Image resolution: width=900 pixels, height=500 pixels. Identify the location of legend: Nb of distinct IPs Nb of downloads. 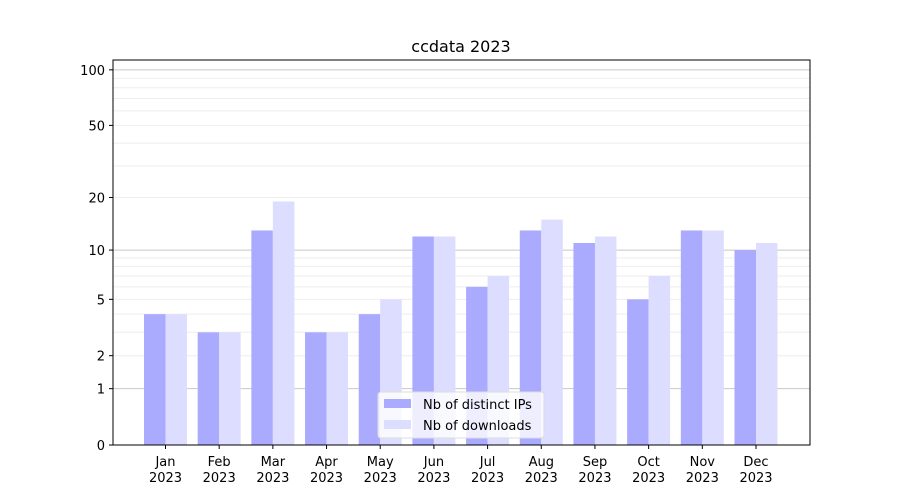
(461, 415).